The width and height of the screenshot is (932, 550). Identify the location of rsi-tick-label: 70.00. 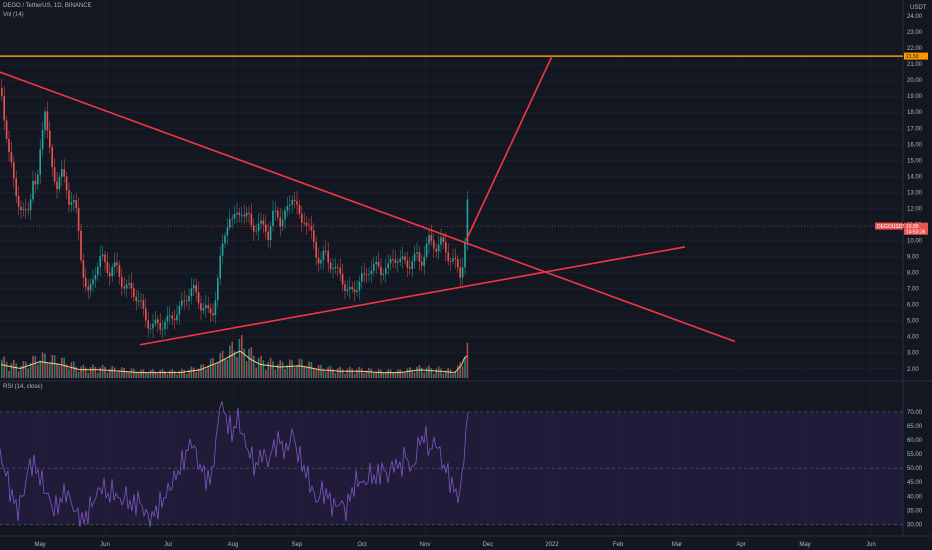
(915, 413).